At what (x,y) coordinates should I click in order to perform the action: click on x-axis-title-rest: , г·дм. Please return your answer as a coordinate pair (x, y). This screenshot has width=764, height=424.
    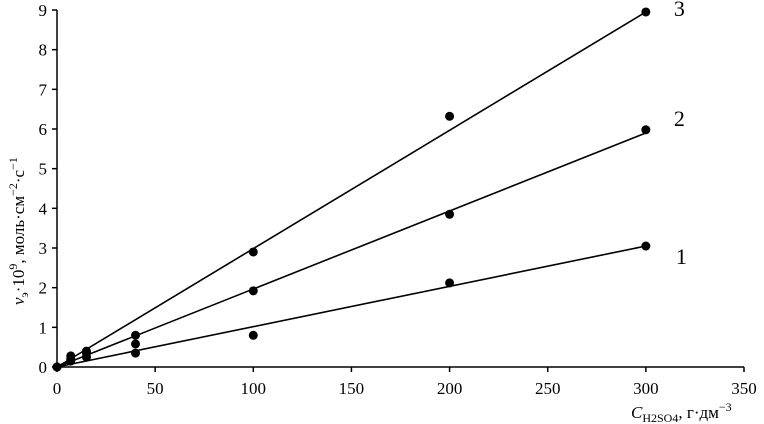
    Looking at the image, I should click on (698, 412).